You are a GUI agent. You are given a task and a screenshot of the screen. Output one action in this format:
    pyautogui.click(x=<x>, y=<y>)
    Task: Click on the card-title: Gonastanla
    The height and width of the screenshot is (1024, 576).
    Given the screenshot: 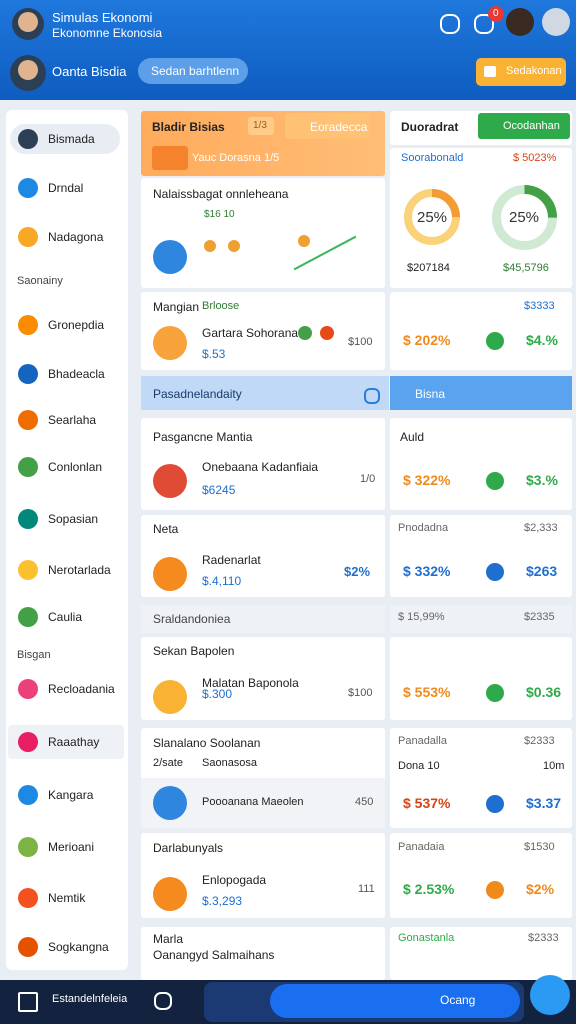 What is the action you would take?
    pyautogui.click(x=426, y=938)
    